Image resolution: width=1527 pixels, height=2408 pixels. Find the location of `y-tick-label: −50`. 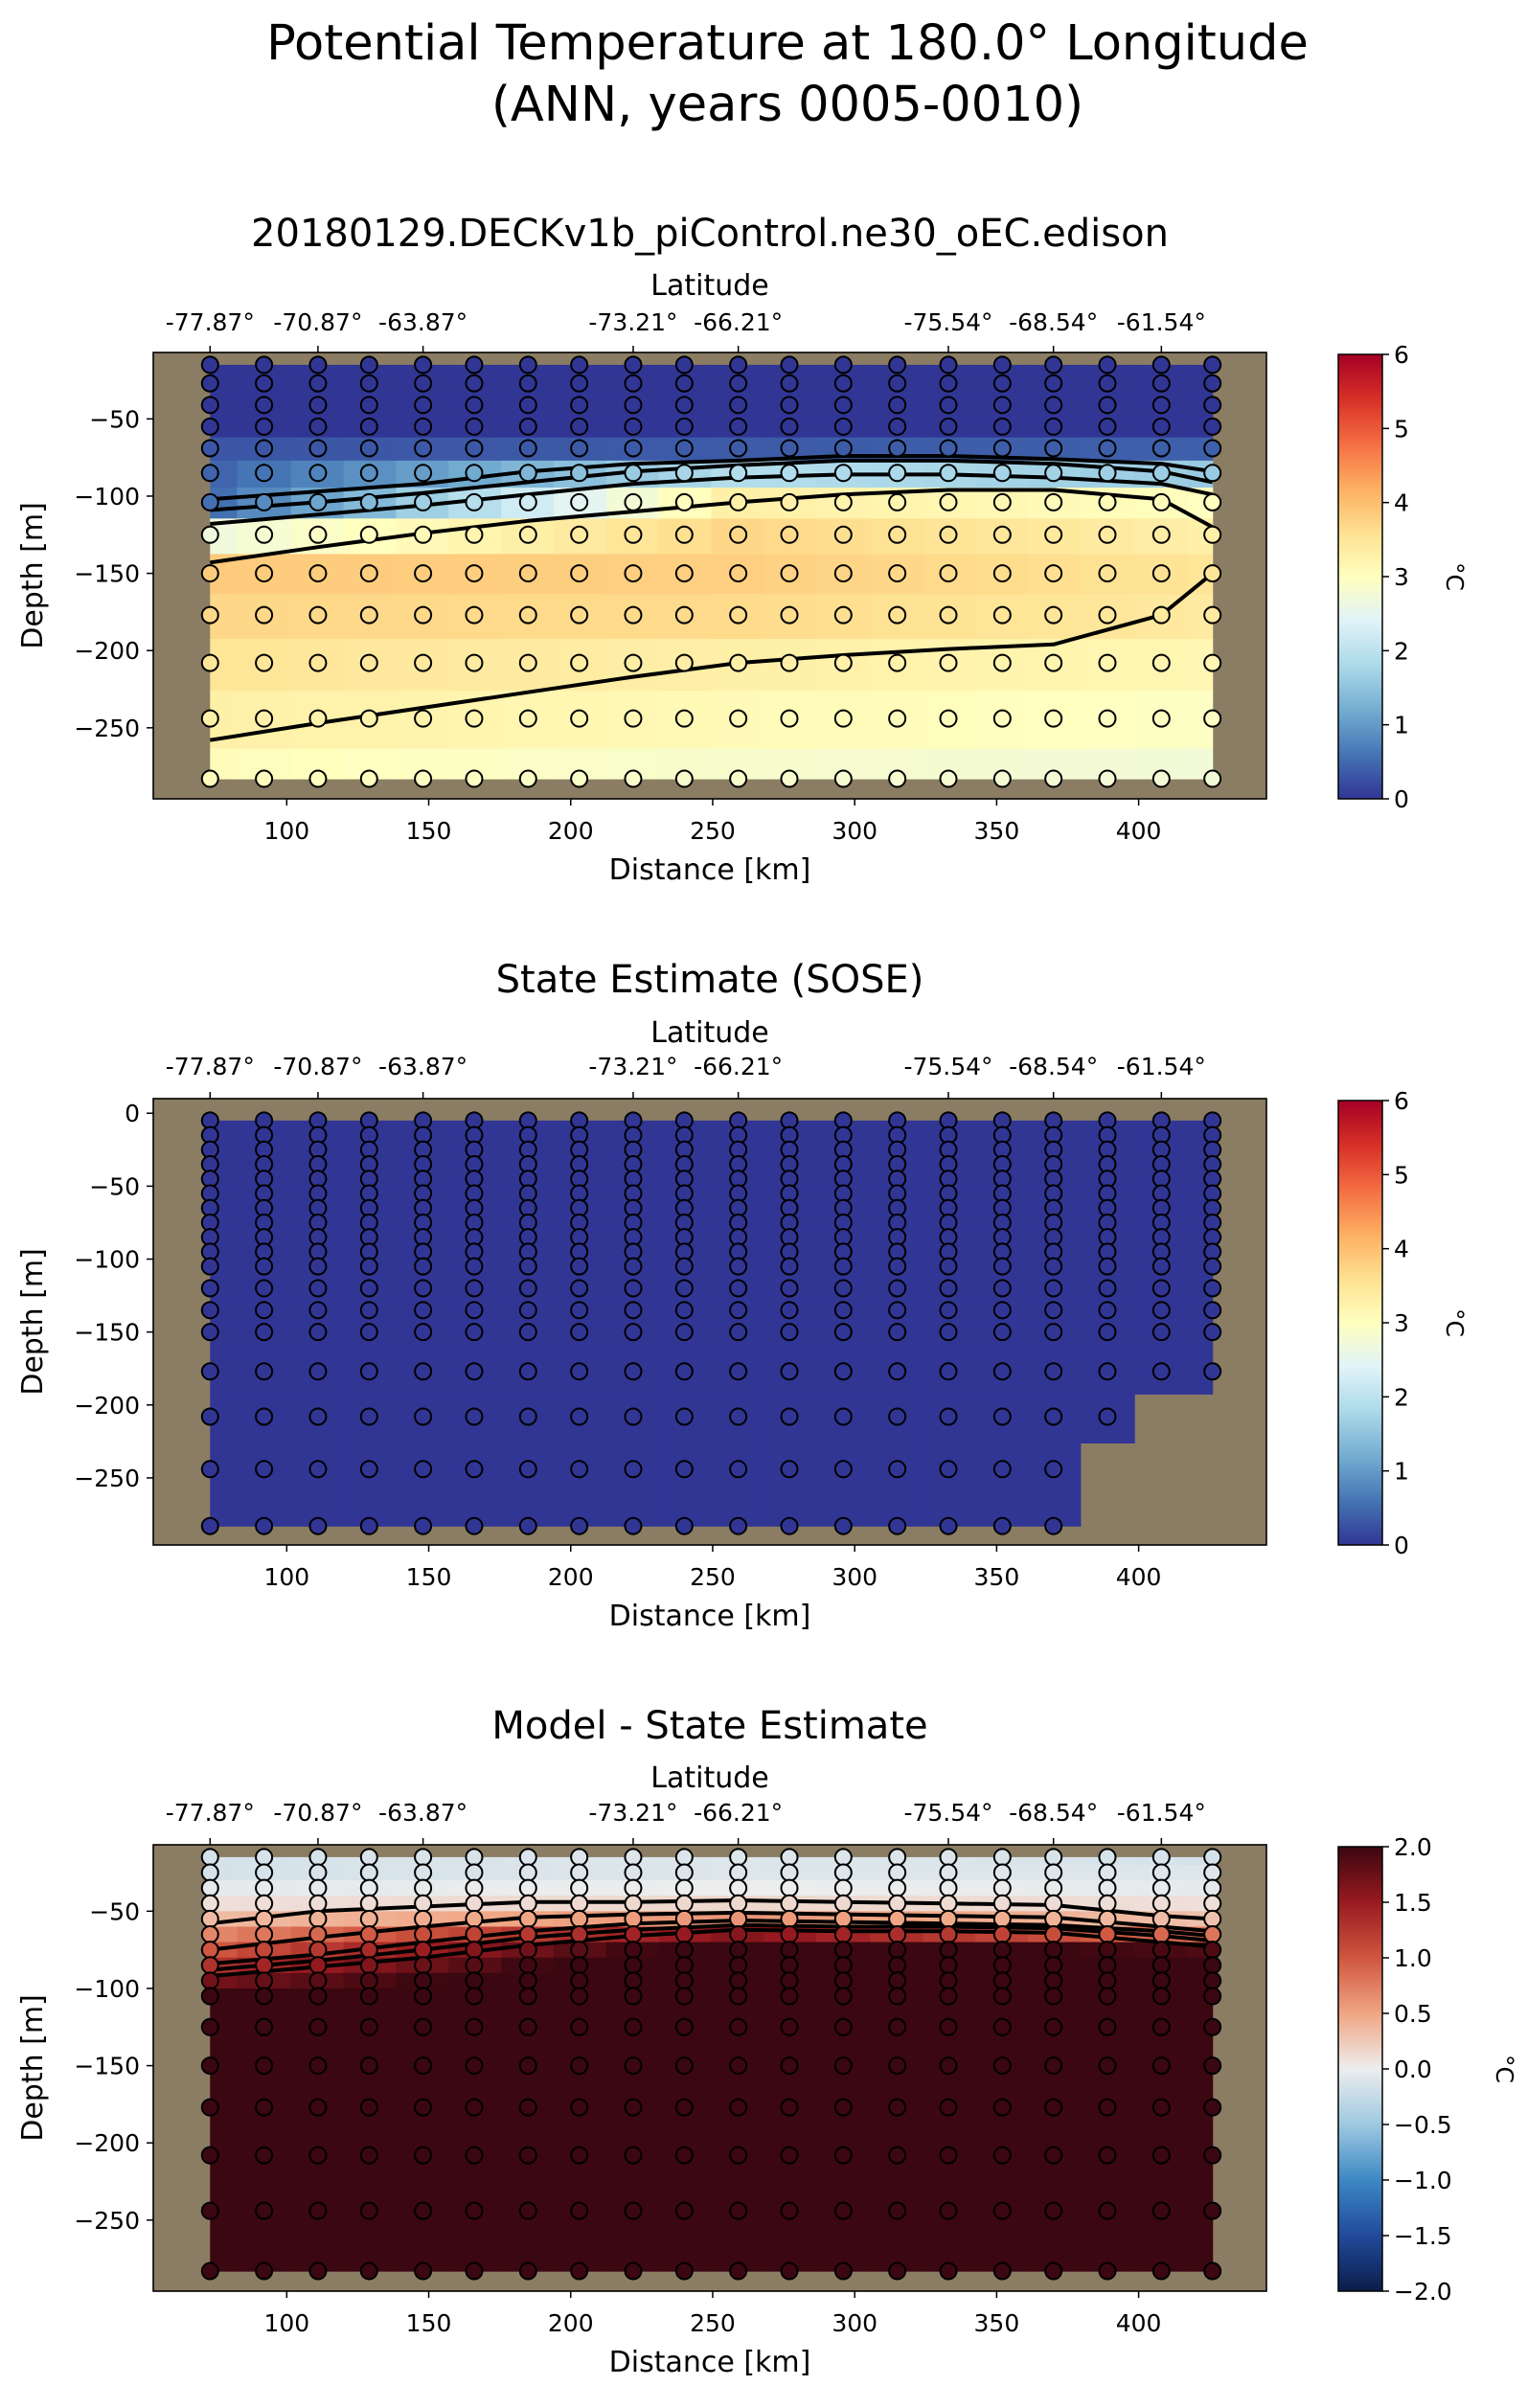

y-tick-label: −50 is located at coordinates (114, 1911).